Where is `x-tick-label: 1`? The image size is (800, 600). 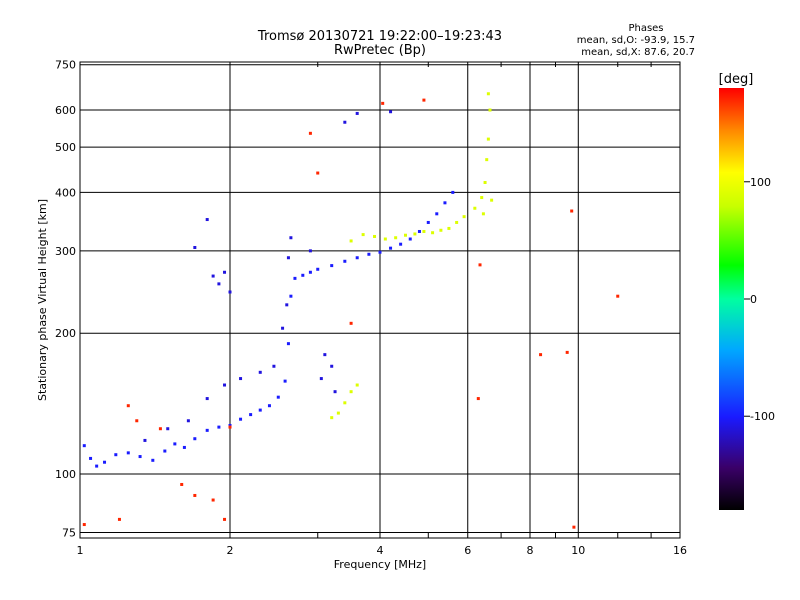
x-tick-label: 1 is located at coordinates (80, 550).